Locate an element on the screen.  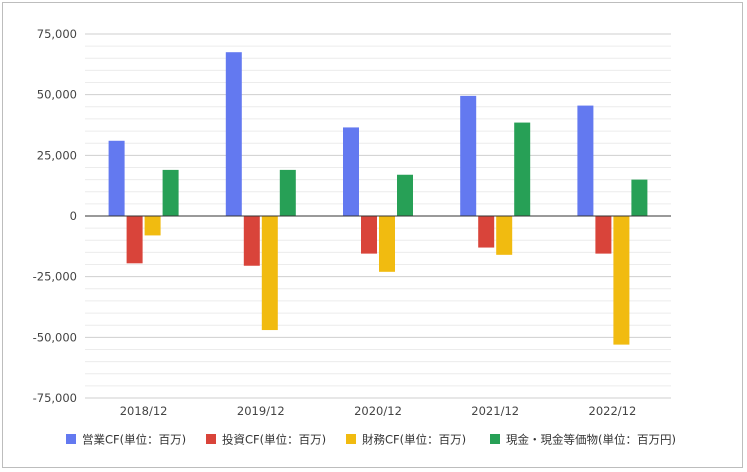
y-tick-label: 25,000 is located at coordinates (57, 155).